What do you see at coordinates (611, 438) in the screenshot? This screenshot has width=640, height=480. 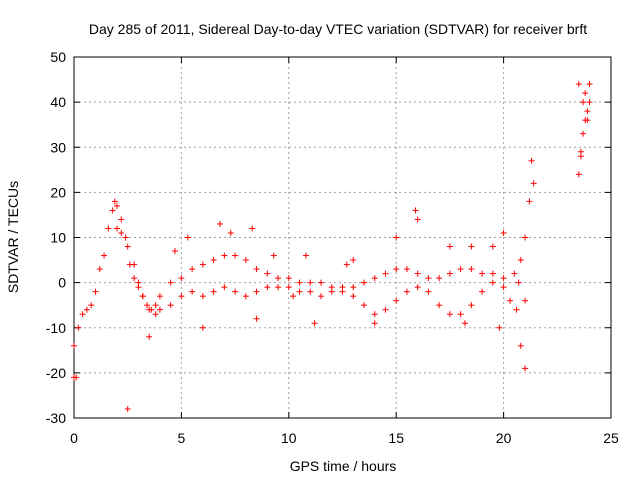 I see `x-tick-label: 25` at bounding box center [611, 438].